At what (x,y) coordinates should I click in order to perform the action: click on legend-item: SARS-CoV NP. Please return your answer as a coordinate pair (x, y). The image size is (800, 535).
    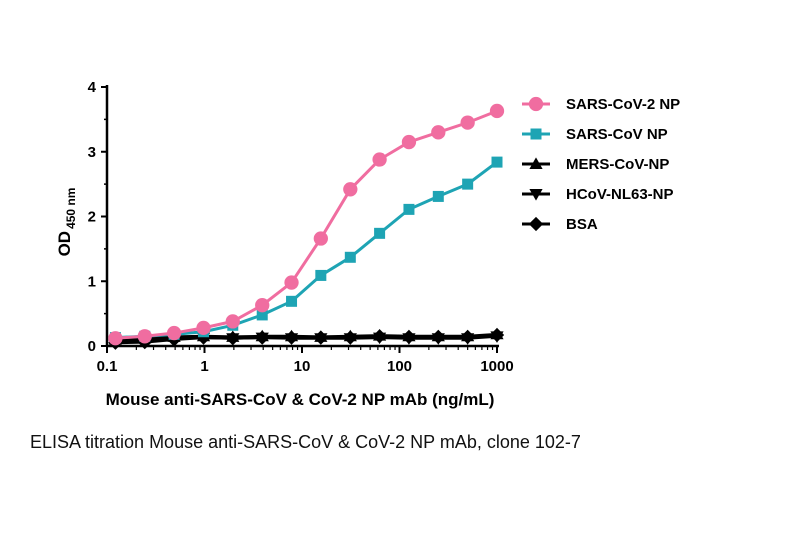
    Looking at the image, I should click on (595, 134).